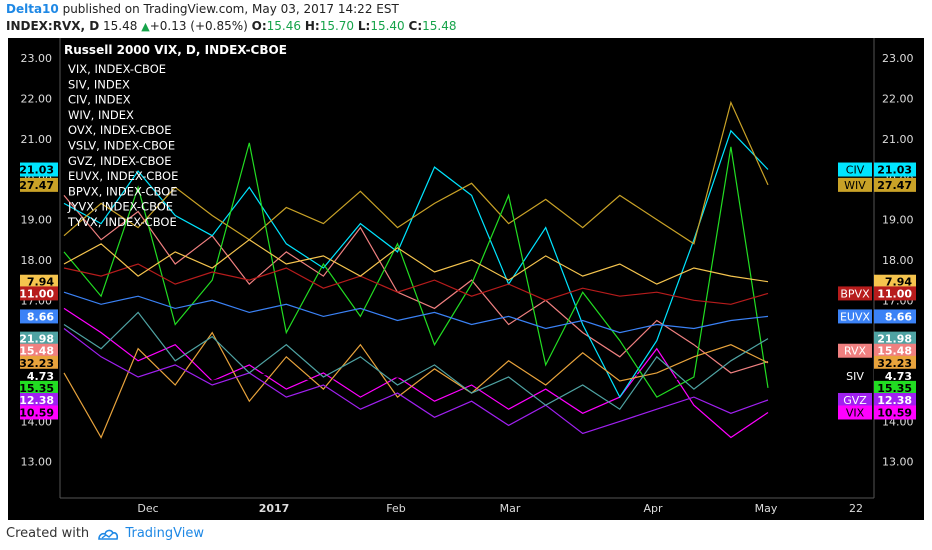  Describe the element at coordinates (337, 26) in the screenshot. I see `high-value: 15.70` at that location.